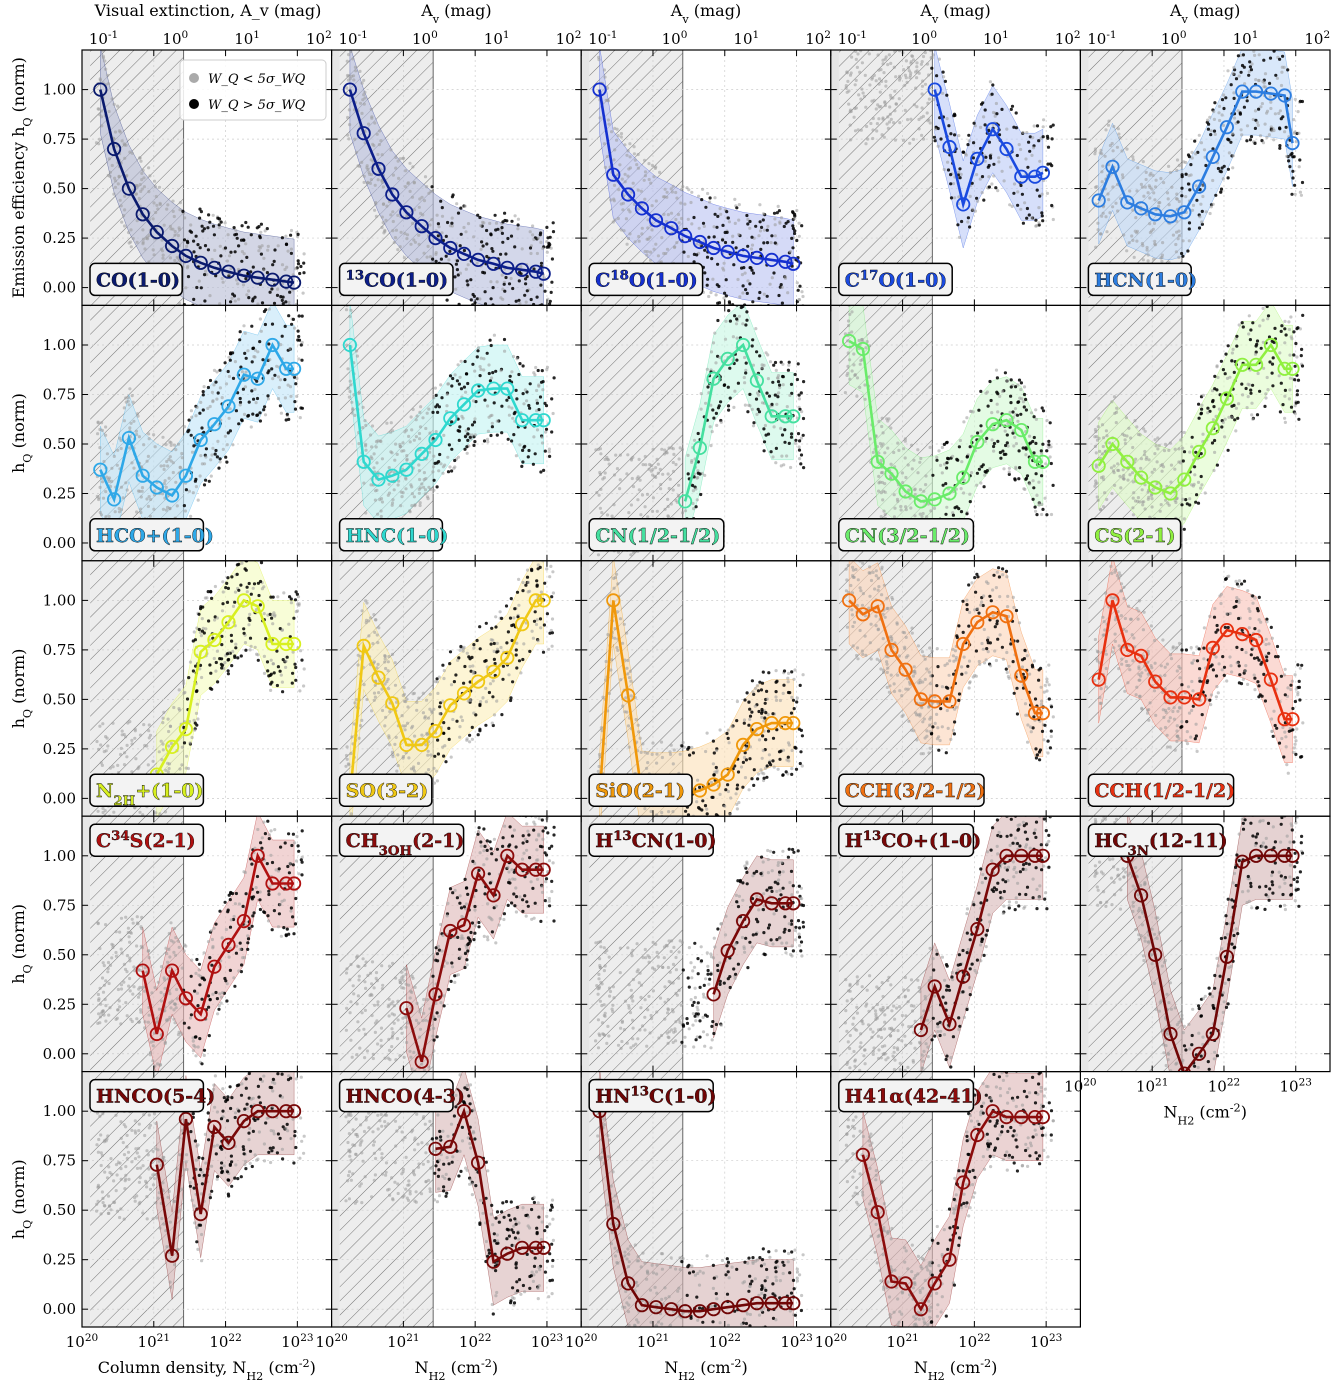 The width and height of the screenshot is (1341, 1385). Describe the element at coordinates (1134, 535) in the screenshot. I see `species-label-box` at that location.